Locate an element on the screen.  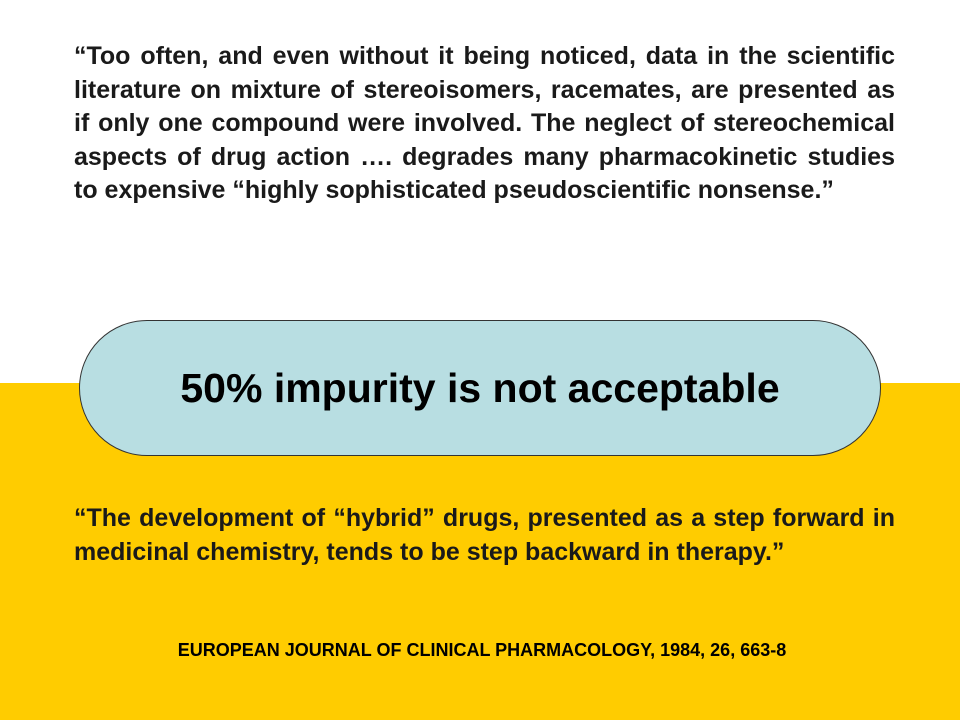
callout-text: 50% impurity is not acceptable is located at coordinates (480, 387).